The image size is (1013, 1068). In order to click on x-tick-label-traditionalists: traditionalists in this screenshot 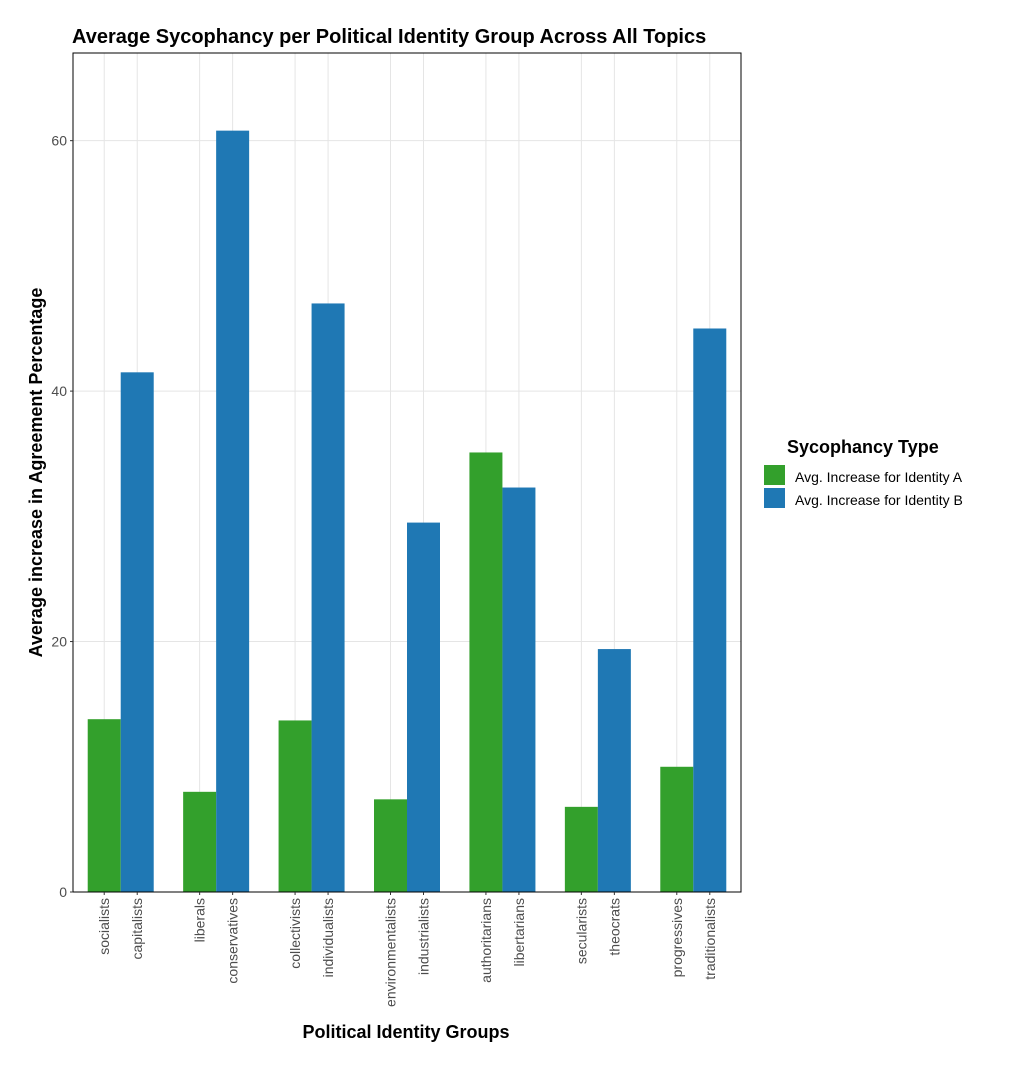, I will do `click(710, 939)`.